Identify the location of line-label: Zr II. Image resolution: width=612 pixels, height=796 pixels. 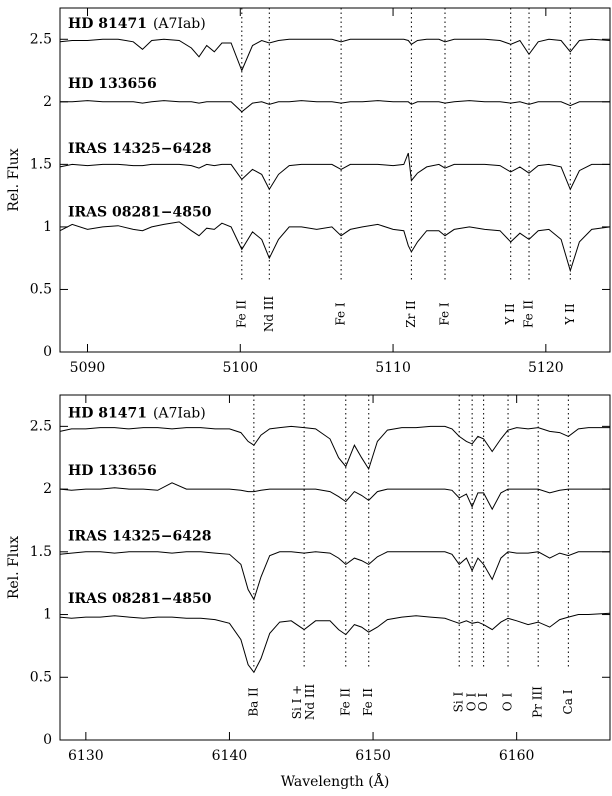
(411, 314).